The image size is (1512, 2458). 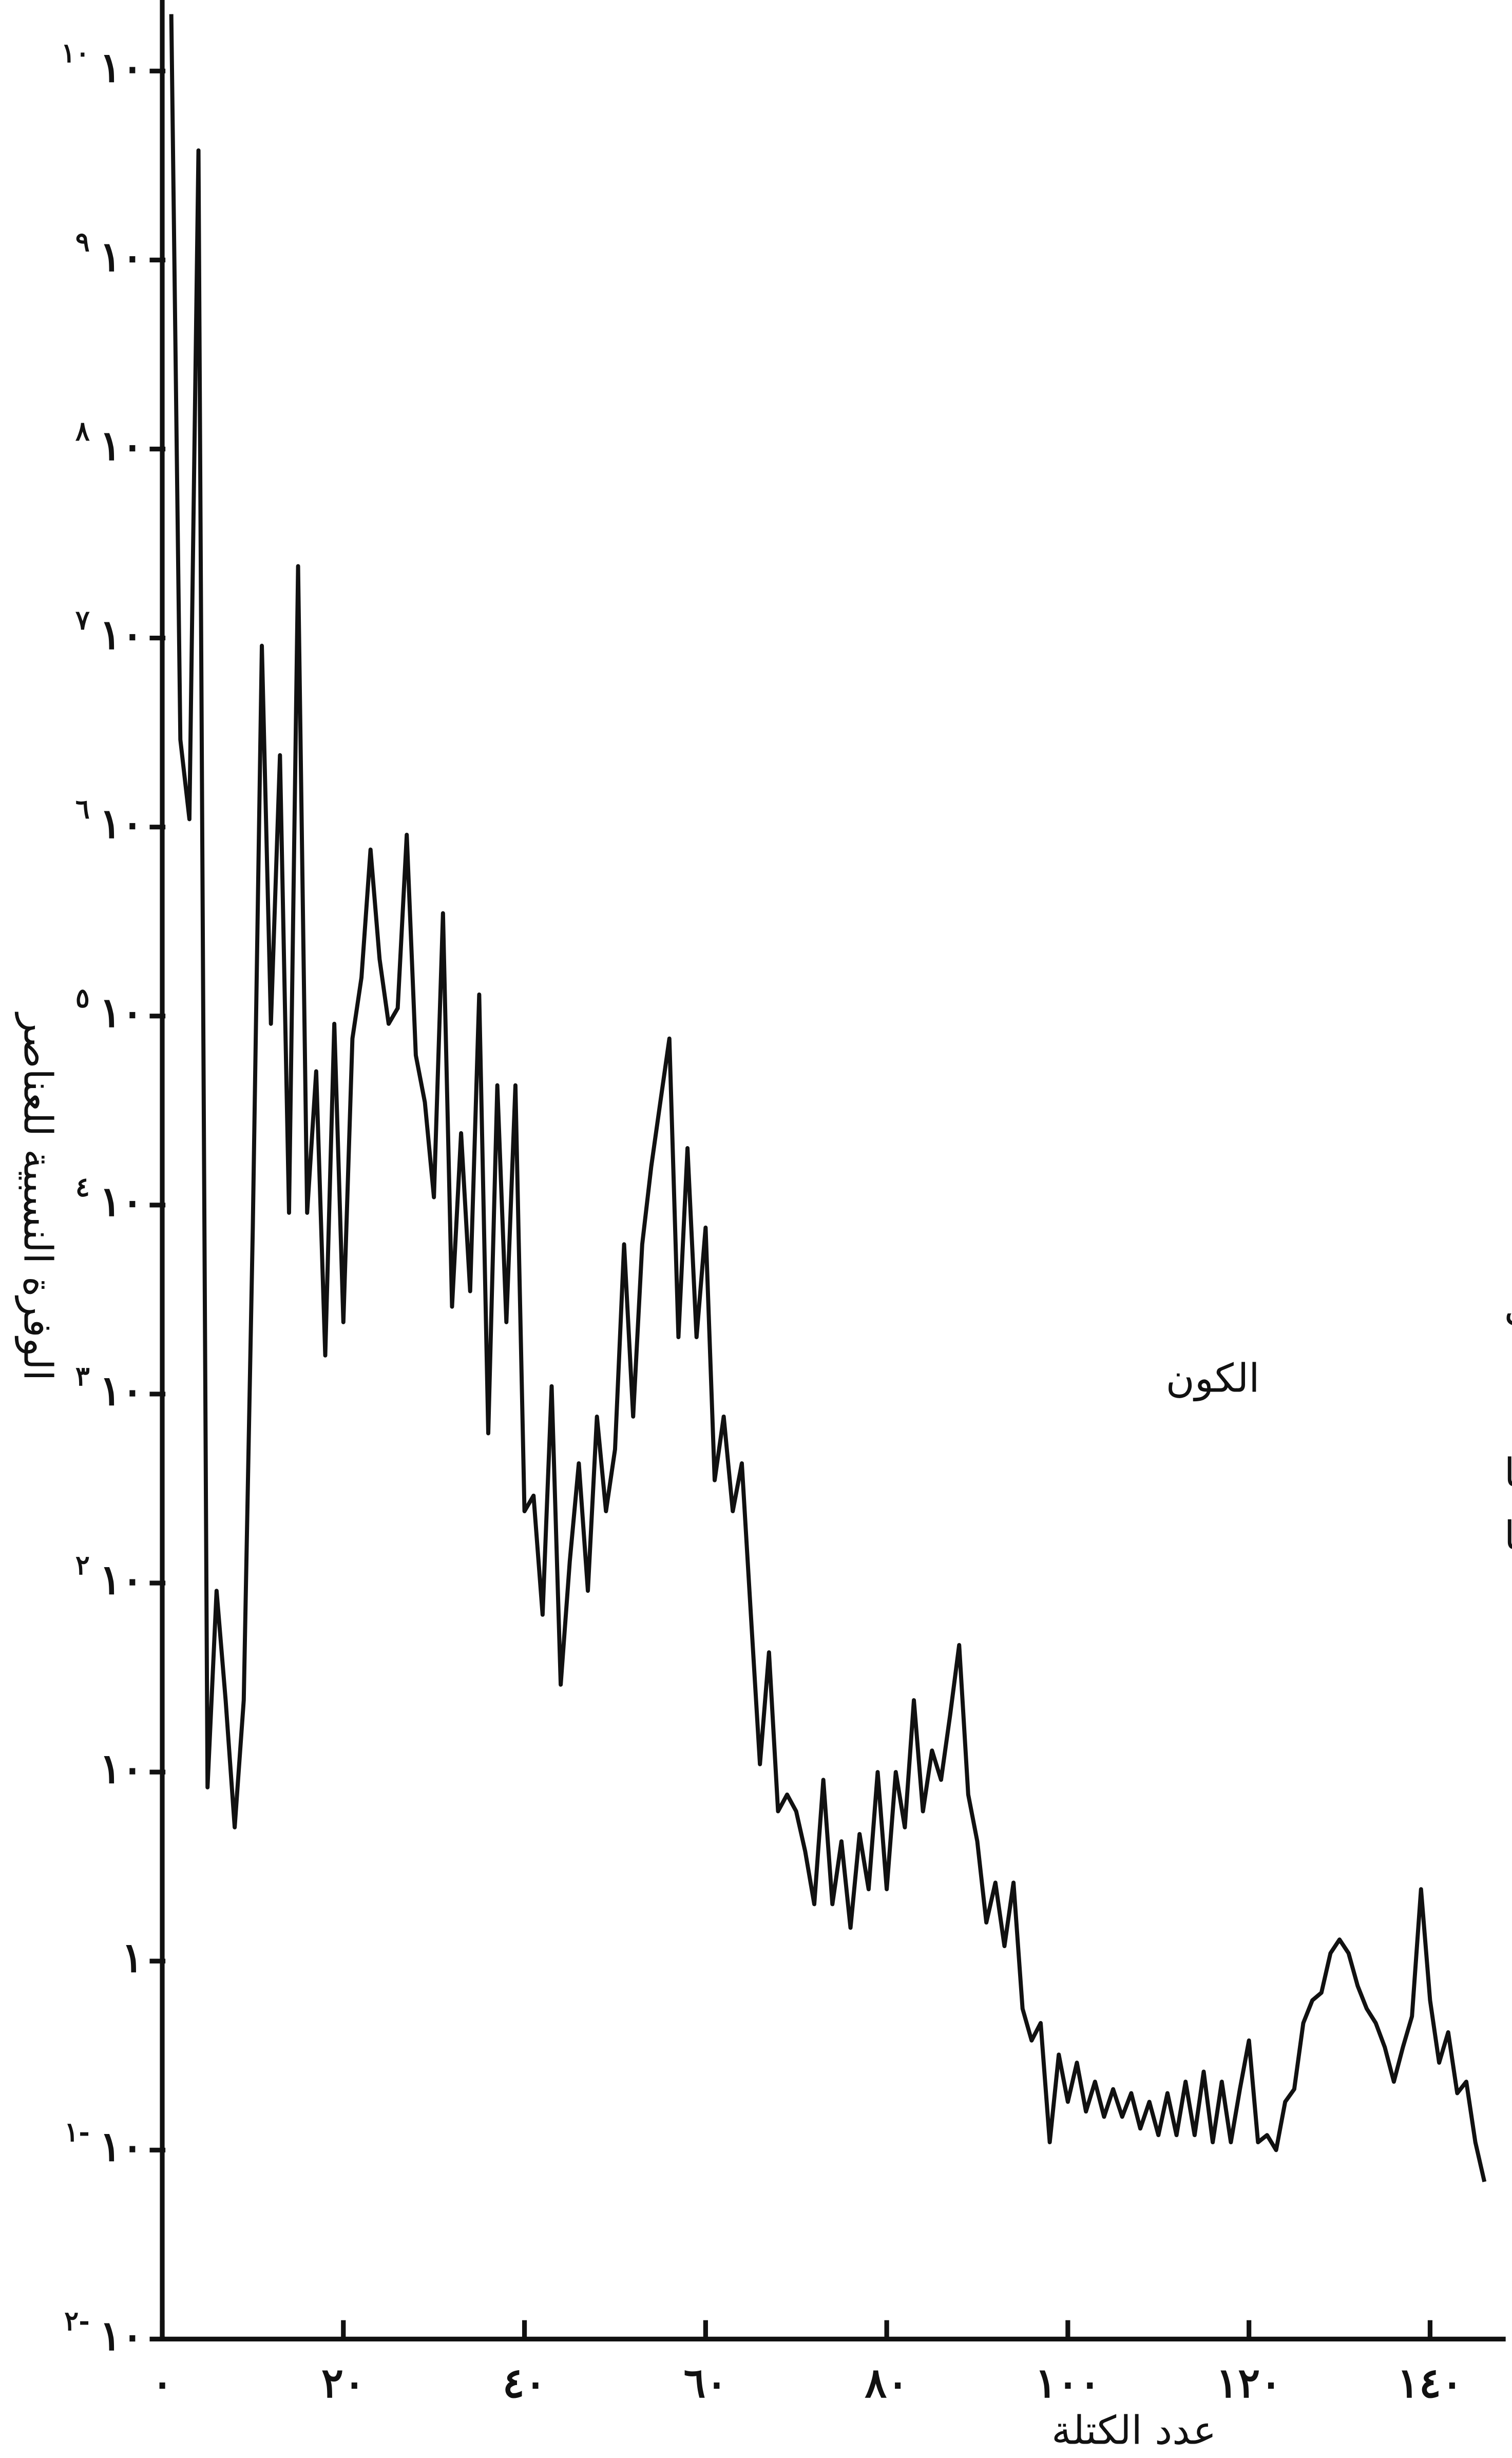 I want to click on caption: تتمثل العناصر هنا بعدد كتلتها, so click(x=1508, y=1473).